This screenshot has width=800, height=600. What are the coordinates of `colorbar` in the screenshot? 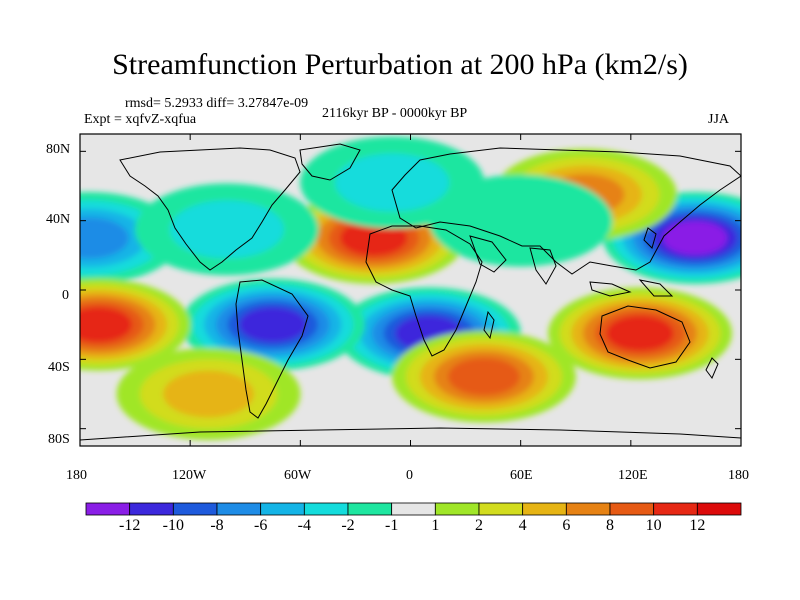 It's located at (413, 509).